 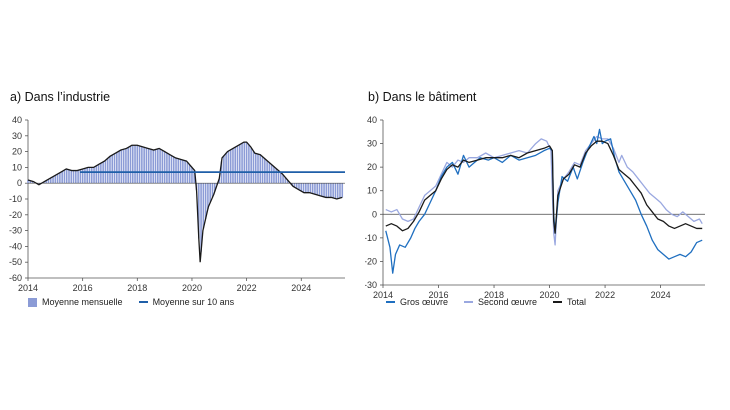 What do you see at coordinates (439, 295) in the screenshot?
I see `chart-b-x-tick-label: 2016` at bounding box center [439, 295].